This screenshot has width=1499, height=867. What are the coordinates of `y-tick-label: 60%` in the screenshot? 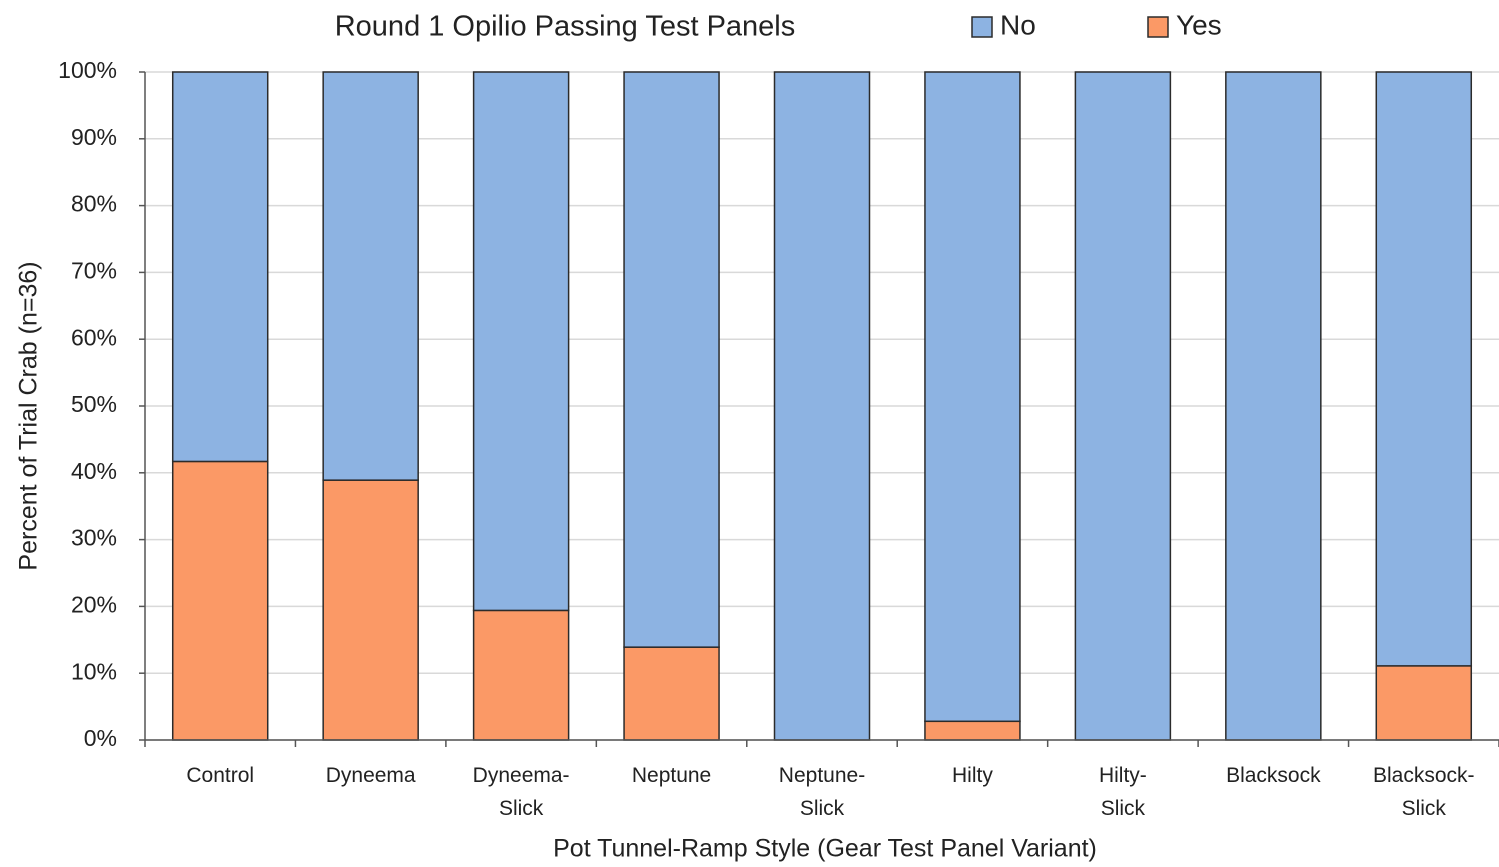 It's located at (94, 337).